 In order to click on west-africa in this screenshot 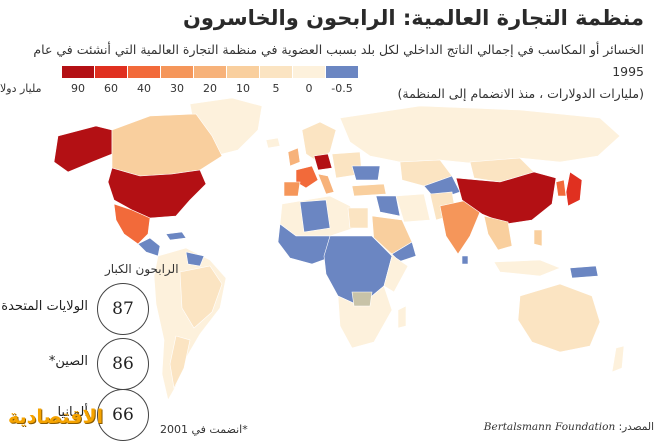, I will do `click(306, 244)`.